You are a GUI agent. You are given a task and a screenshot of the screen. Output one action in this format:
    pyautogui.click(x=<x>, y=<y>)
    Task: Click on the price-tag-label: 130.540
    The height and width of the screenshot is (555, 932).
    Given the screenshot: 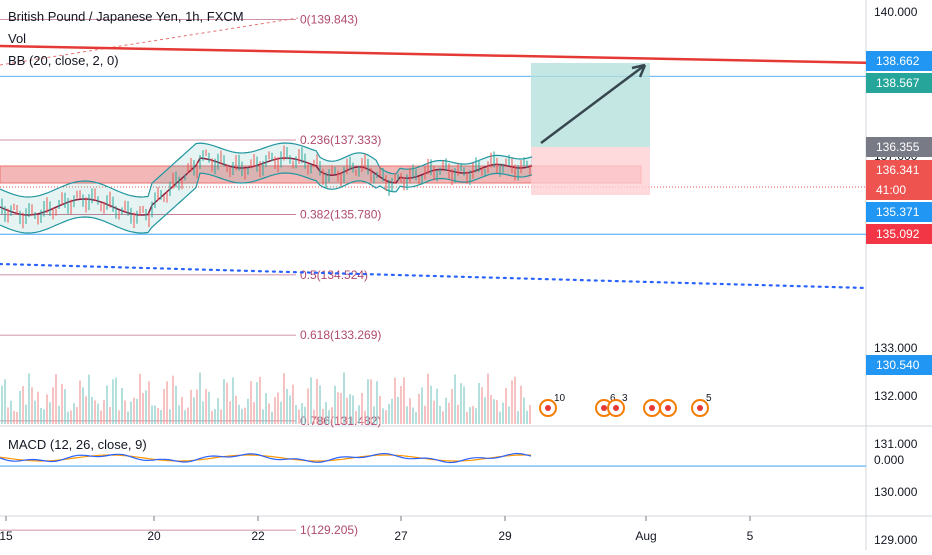 What is the action you would take?
    pyautogui.click(x=898, y=365)
    